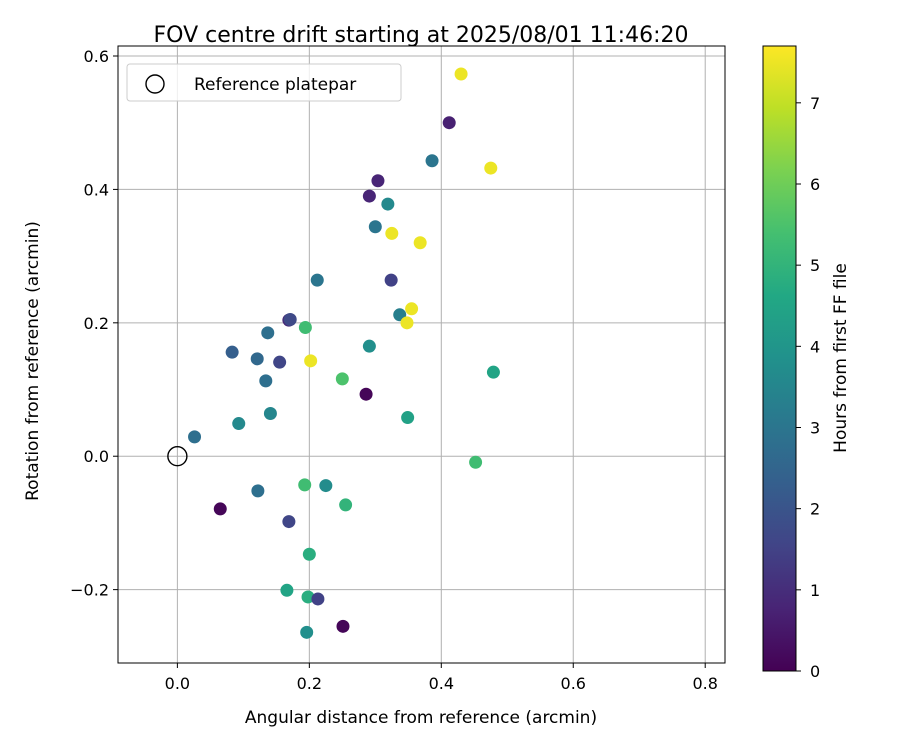  What do you see at coordinates (815, 103) in the screenshot?
I see `colorbar-tick-label: 7` at bounding box center [815, 103].